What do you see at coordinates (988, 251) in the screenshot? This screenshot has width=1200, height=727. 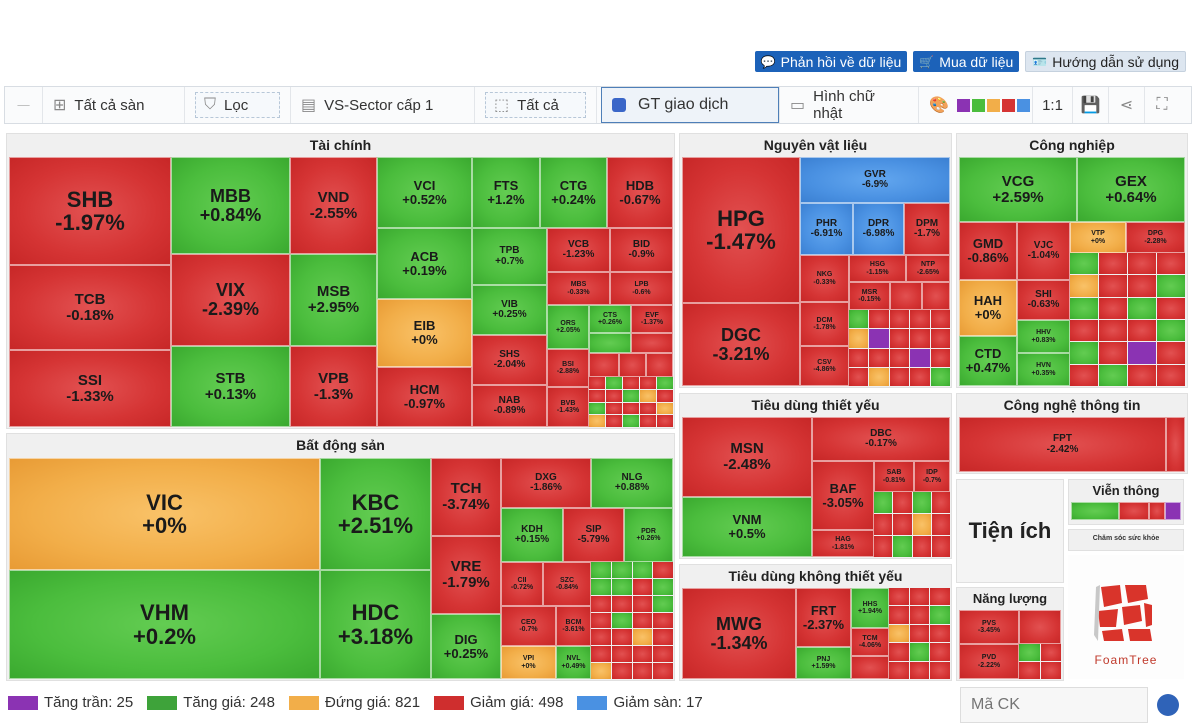 I see `stock-cell-gmd: GMD -0.86%` at bounding box center [988, 251].